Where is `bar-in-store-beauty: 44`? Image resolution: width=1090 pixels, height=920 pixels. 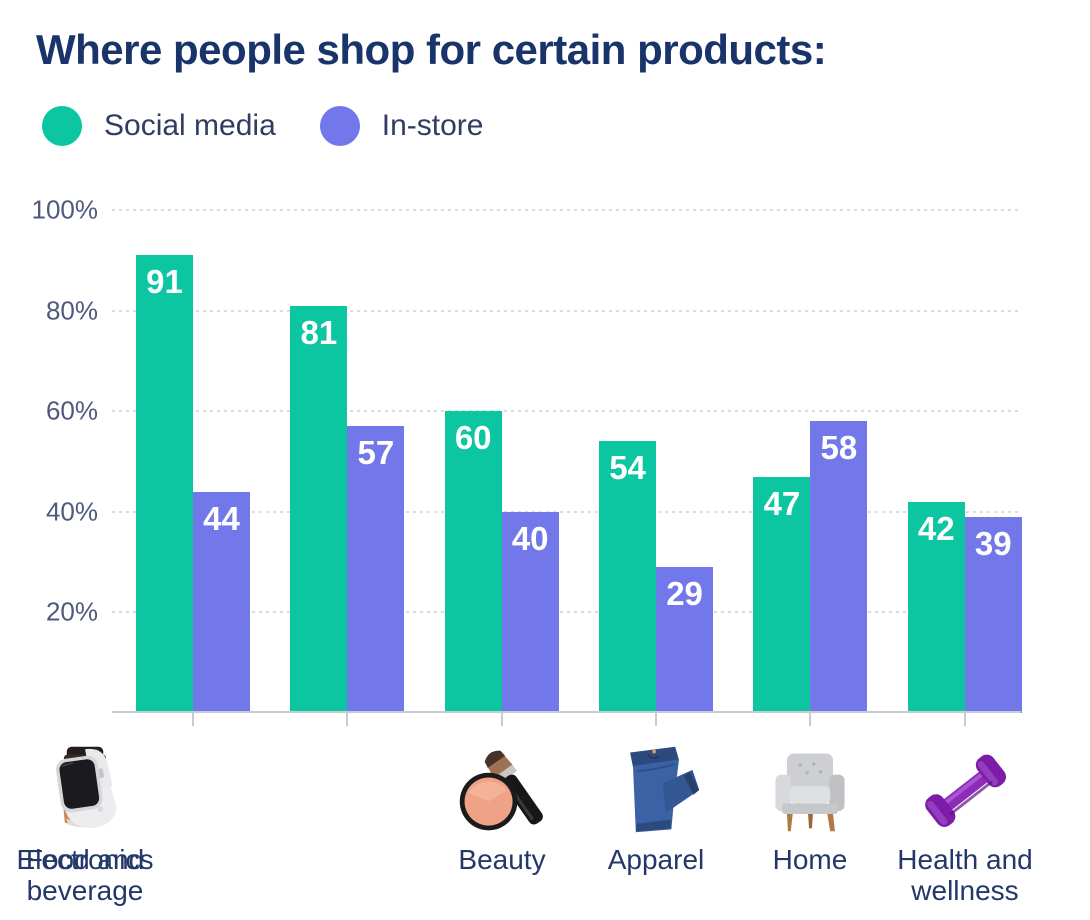
bar-in-store-beauty: 44 is located at coordinates (221, 602).